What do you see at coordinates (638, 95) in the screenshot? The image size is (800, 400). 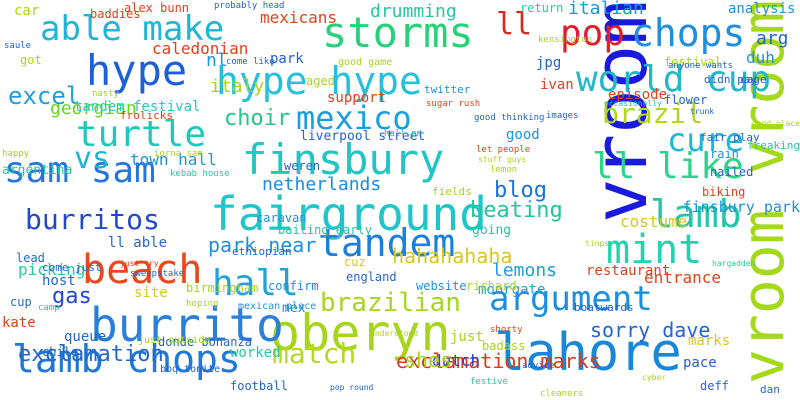 I see `cloud-word: episode` at bounding box center [638, 95].